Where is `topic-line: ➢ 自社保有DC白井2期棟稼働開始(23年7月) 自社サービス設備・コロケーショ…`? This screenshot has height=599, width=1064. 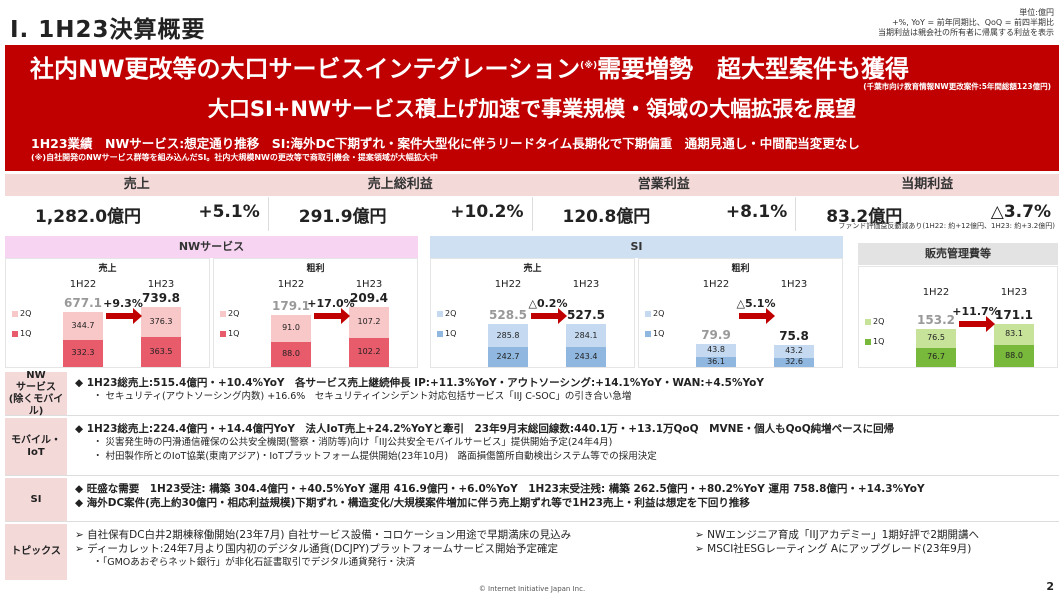
topic-line: ➢ 自社保有DC白井2期棟稼働開始(23年7月) 自社サービス設備・コロケーショ… is located at coordinates (323, 535).